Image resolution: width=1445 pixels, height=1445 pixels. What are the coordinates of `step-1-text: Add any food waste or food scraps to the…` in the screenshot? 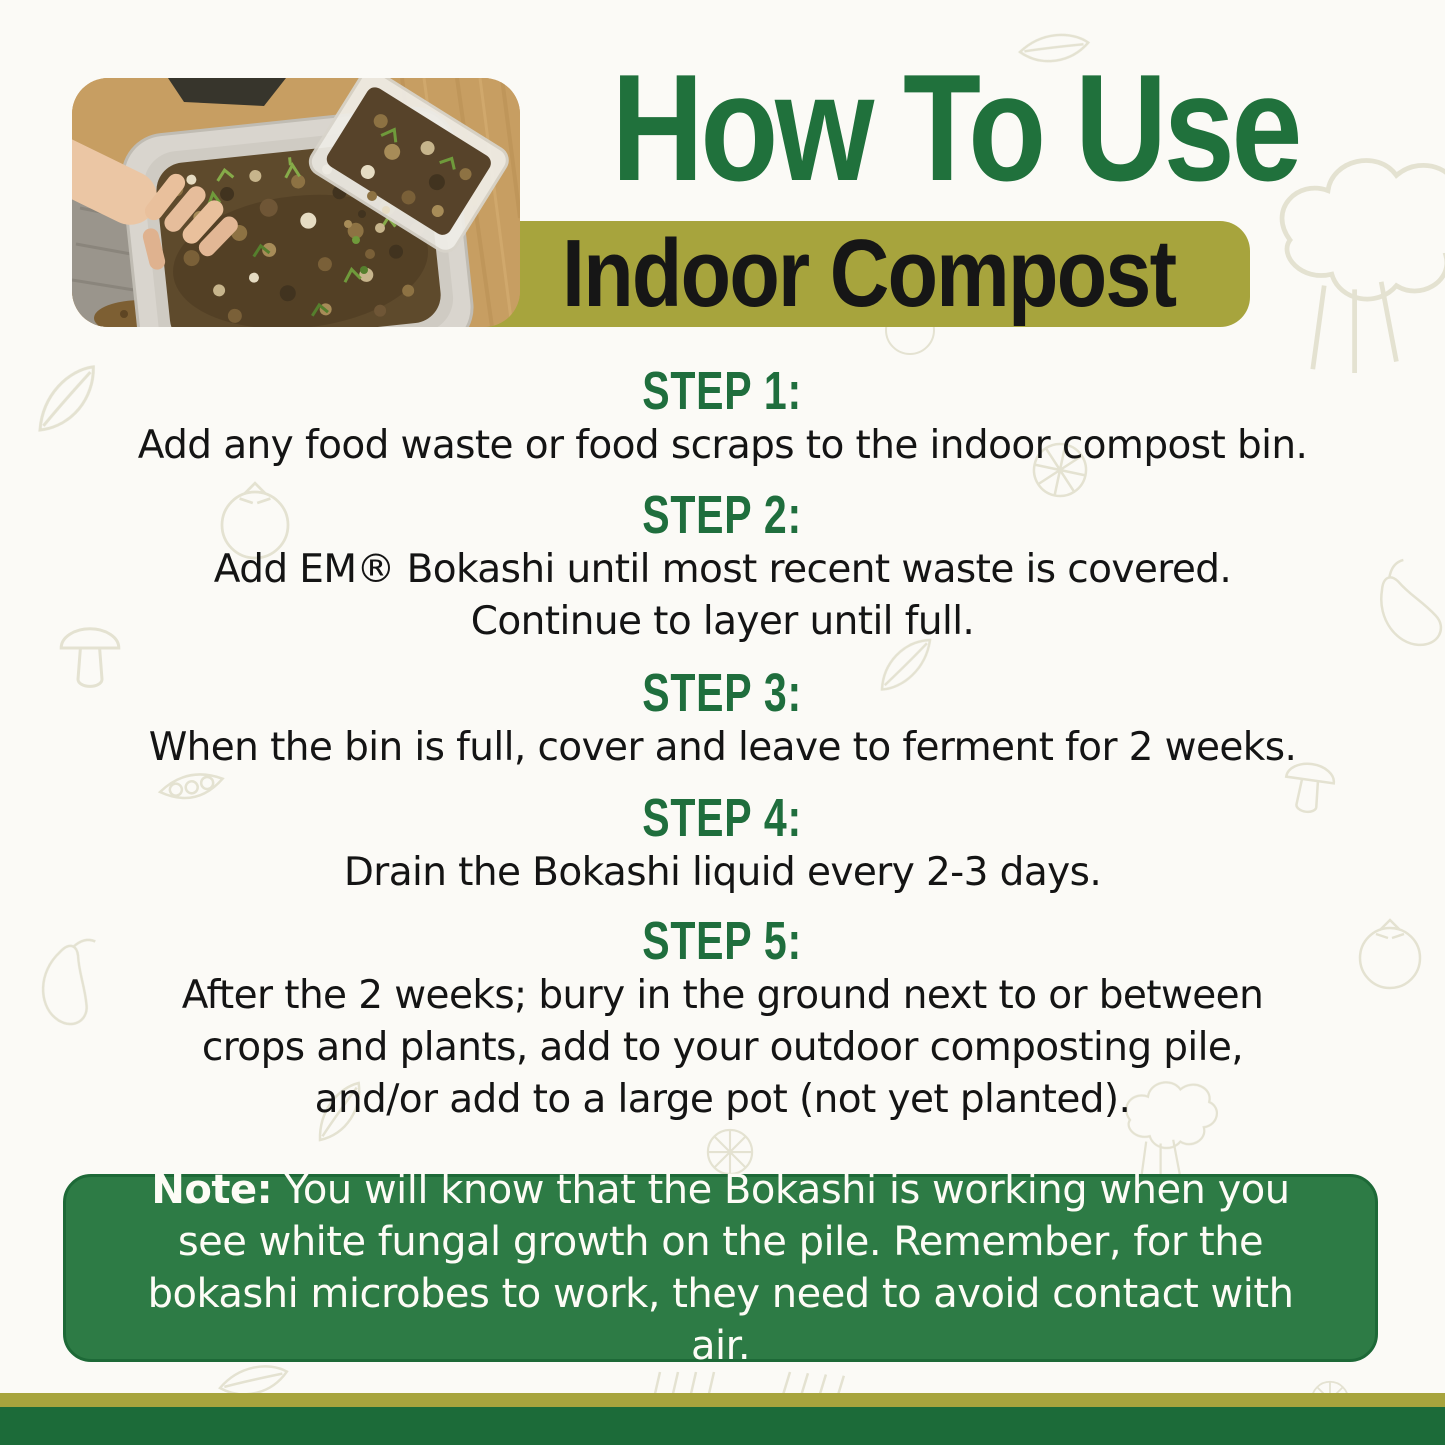 It's located at (722, 445).